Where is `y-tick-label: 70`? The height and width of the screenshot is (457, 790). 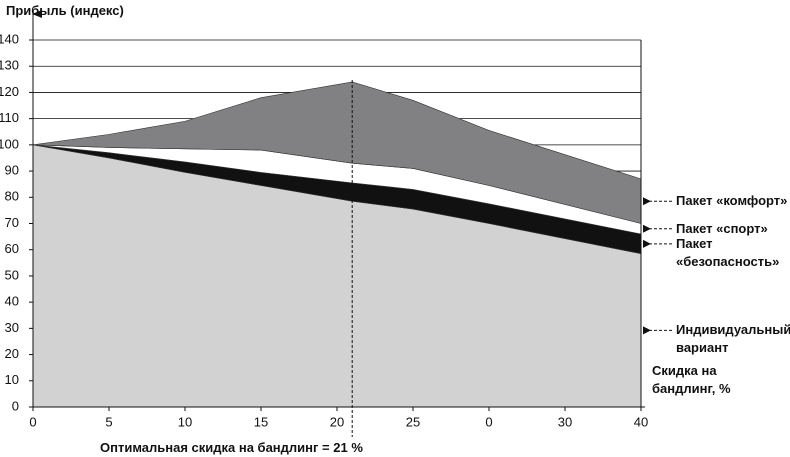 y-tick-label: 70 is located at coordinates (12, 222).